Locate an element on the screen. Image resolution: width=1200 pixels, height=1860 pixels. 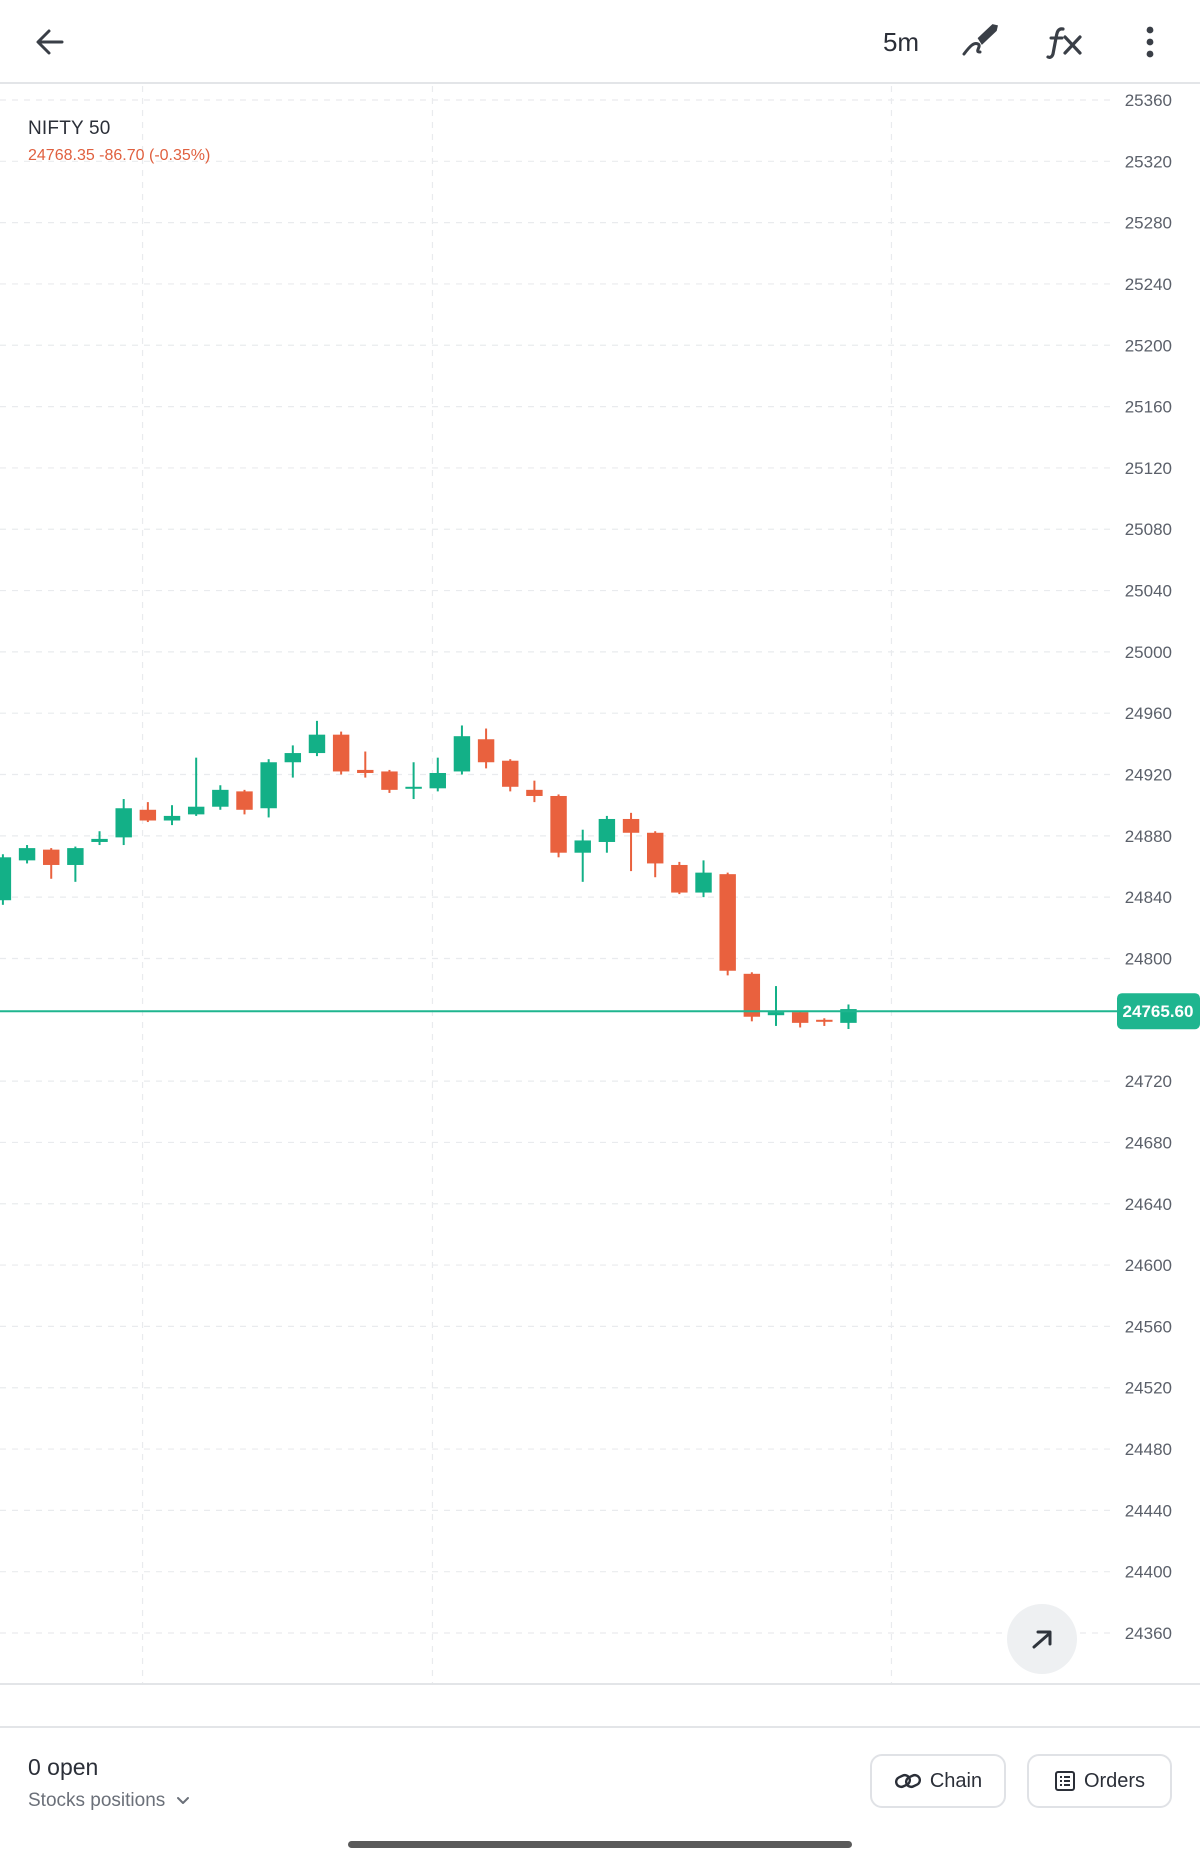
y-tick-label: 25080 is located at coordinates (1148, 529).